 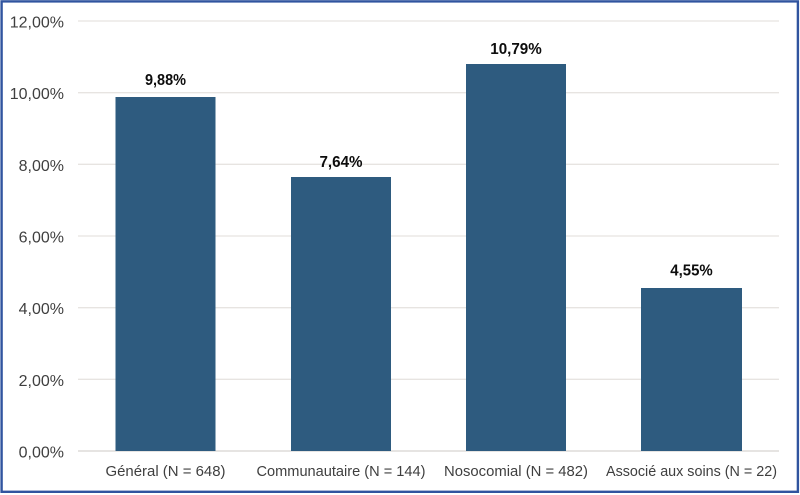 I want to click on svg-text: Général (N = 648), so click(x=166, y=471).